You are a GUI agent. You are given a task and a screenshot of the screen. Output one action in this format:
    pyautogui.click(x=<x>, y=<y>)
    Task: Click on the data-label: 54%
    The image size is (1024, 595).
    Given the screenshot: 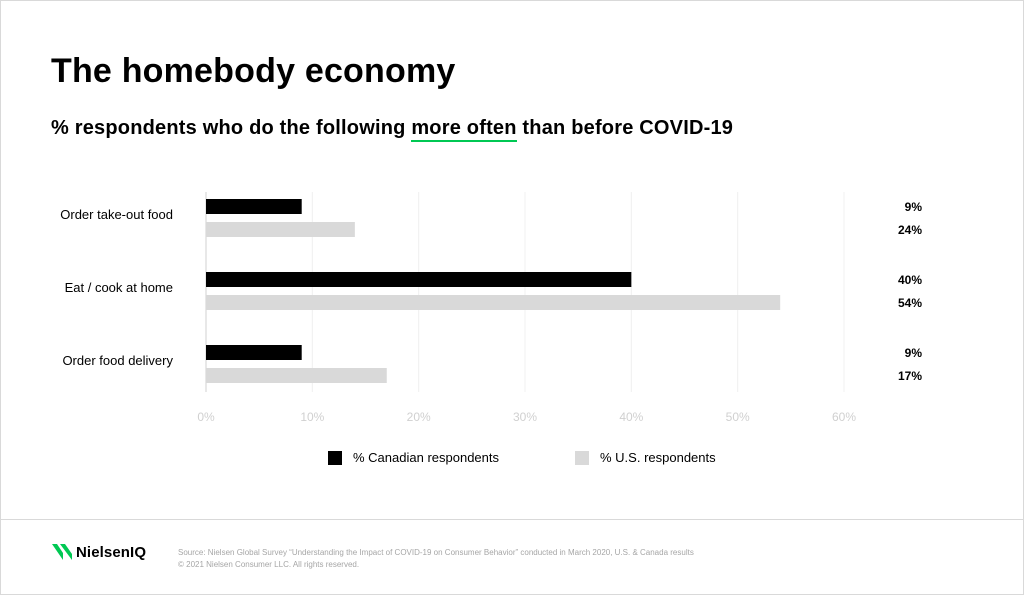 What is the action you would take?
    pyautogui.click(x=910, y=303)
    